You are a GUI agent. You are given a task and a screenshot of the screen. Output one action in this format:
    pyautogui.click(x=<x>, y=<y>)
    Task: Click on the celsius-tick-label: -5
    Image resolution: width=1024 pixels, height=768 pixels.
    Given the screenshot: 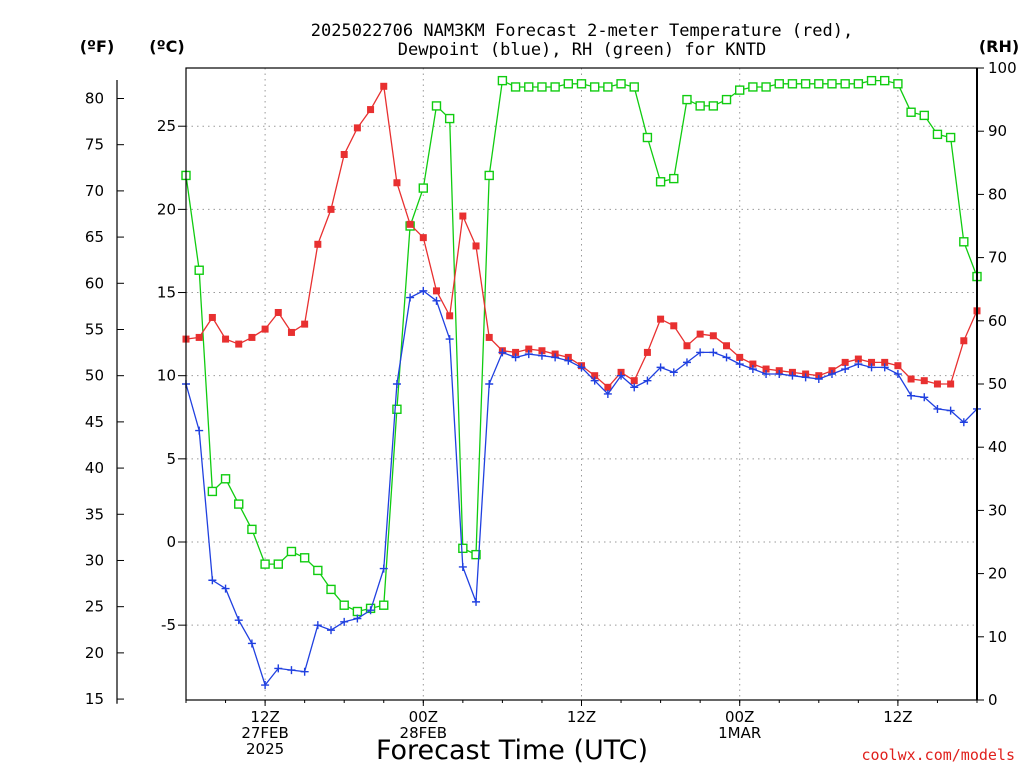 What is the action you would take?
    pyautogui.click(x=168, y=625)
    